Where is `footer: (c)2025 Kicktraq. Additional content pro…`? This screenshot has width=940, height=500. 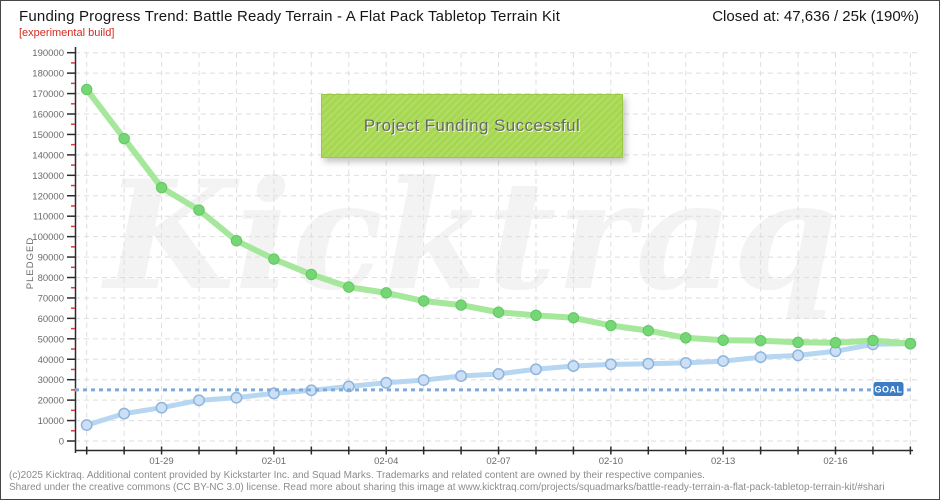
footer: (c)2025 Kicktraq. Additional content pro… is located at coordinates (447, 482).